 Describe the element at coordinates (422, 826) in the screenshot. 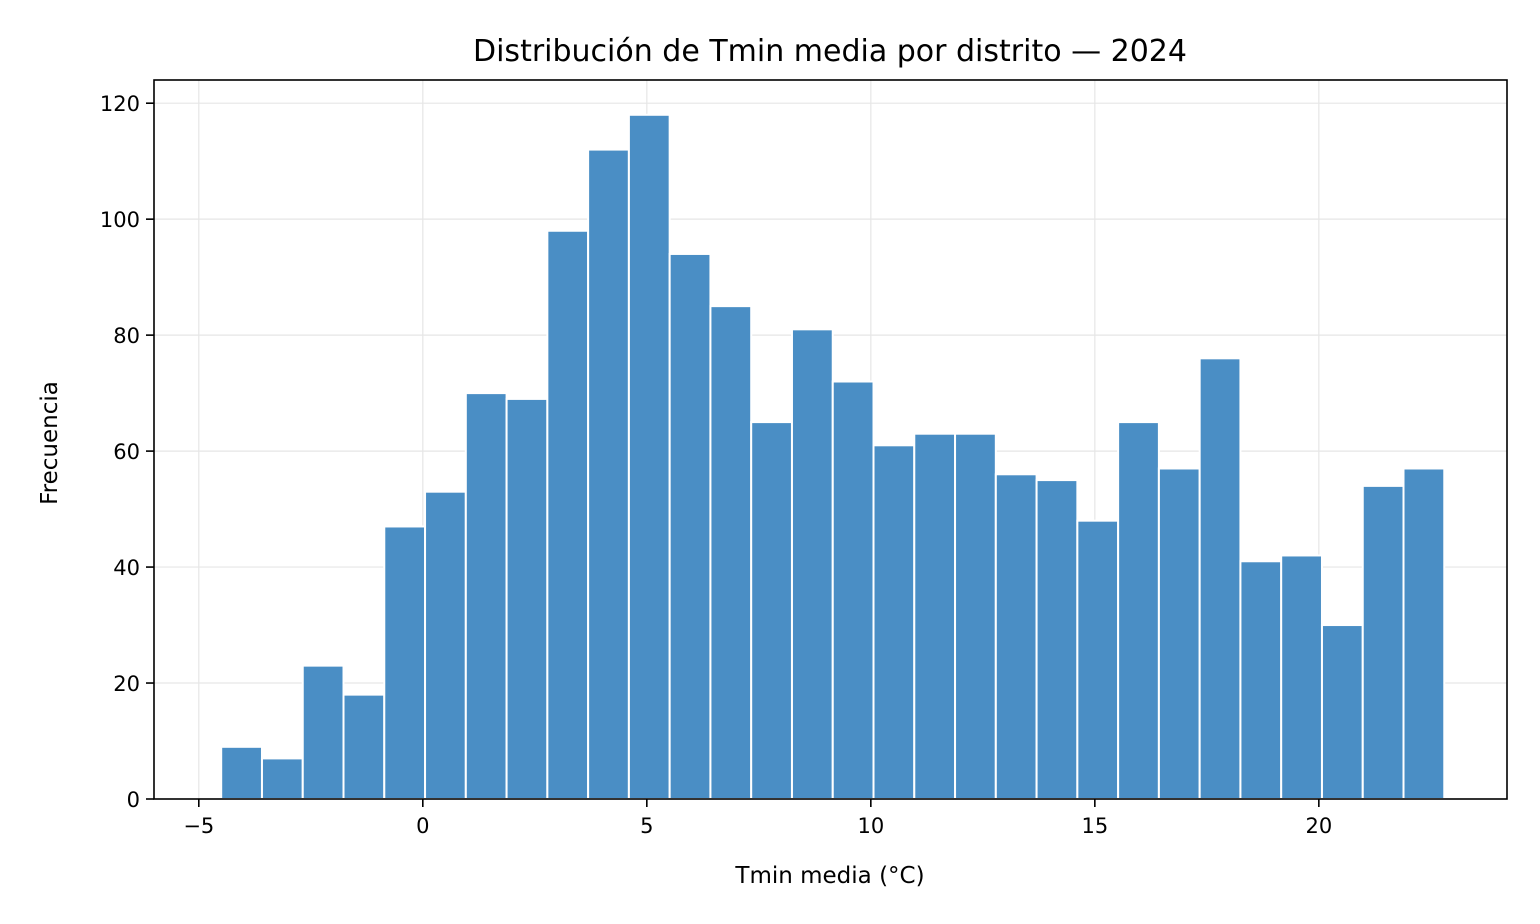

I see `x-tick-label: 0` at that location.